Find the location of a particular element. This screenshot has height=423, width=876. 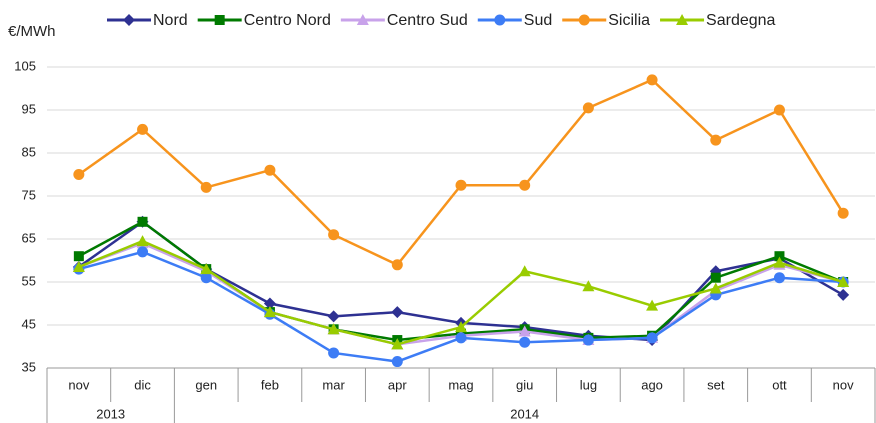

legend-label: Nord is located at coordinates (170, 20).